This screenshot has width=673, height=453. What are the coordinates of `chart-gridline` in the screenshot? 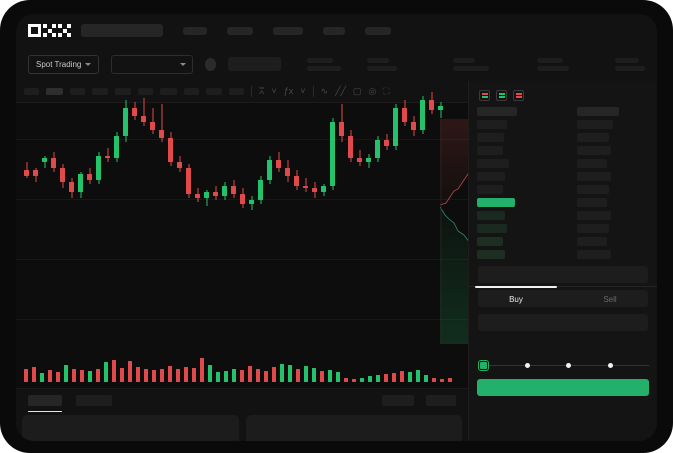 It's located at (242, 259).